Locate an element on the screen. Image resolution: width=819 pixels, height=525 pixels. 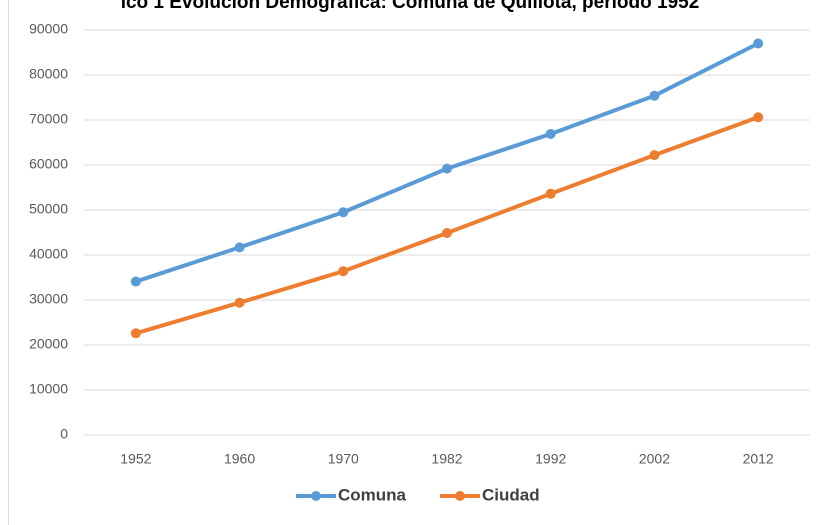
legend-label: Ciudad is located at coordinates (511, 494).